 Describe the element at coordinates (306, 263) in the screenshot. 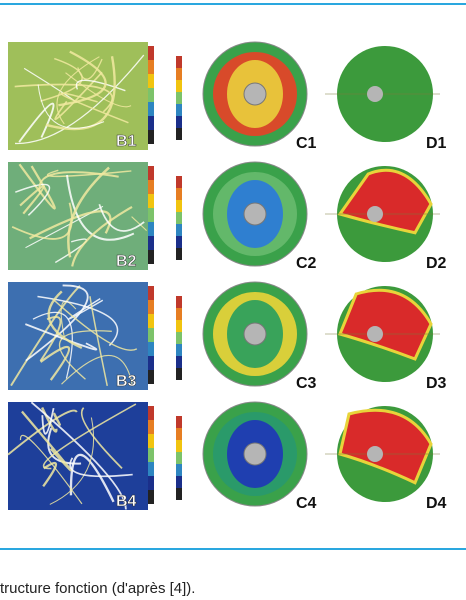

I see `panel-label: C2` at that location.